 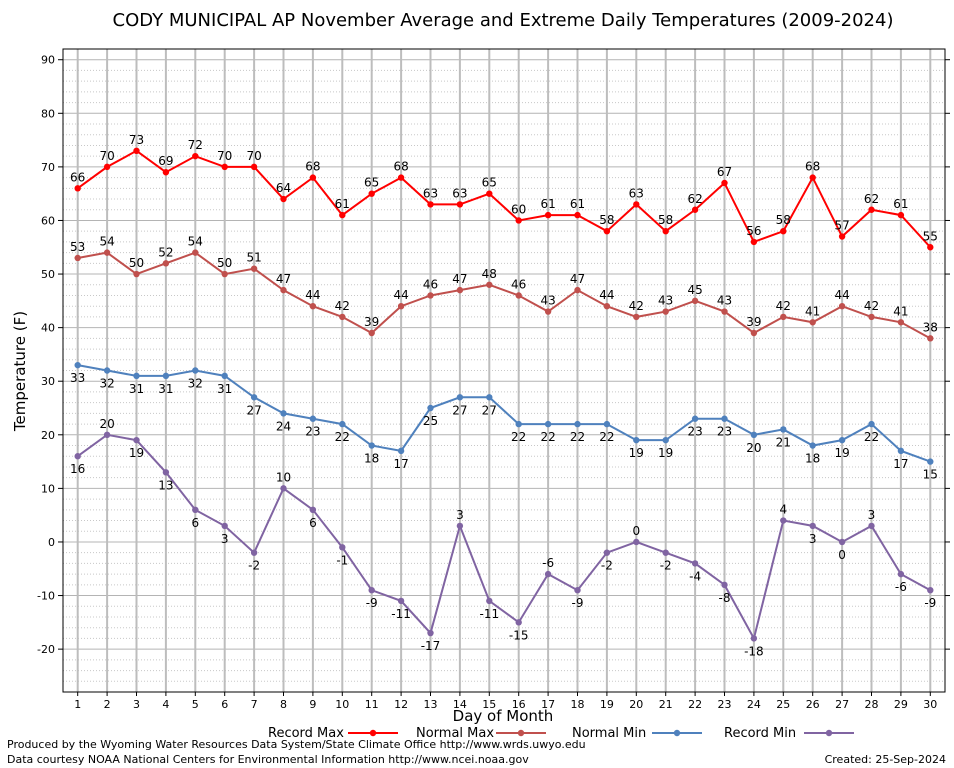 I want to click on record-min-data-label: 19, so click(x=136, y=453).